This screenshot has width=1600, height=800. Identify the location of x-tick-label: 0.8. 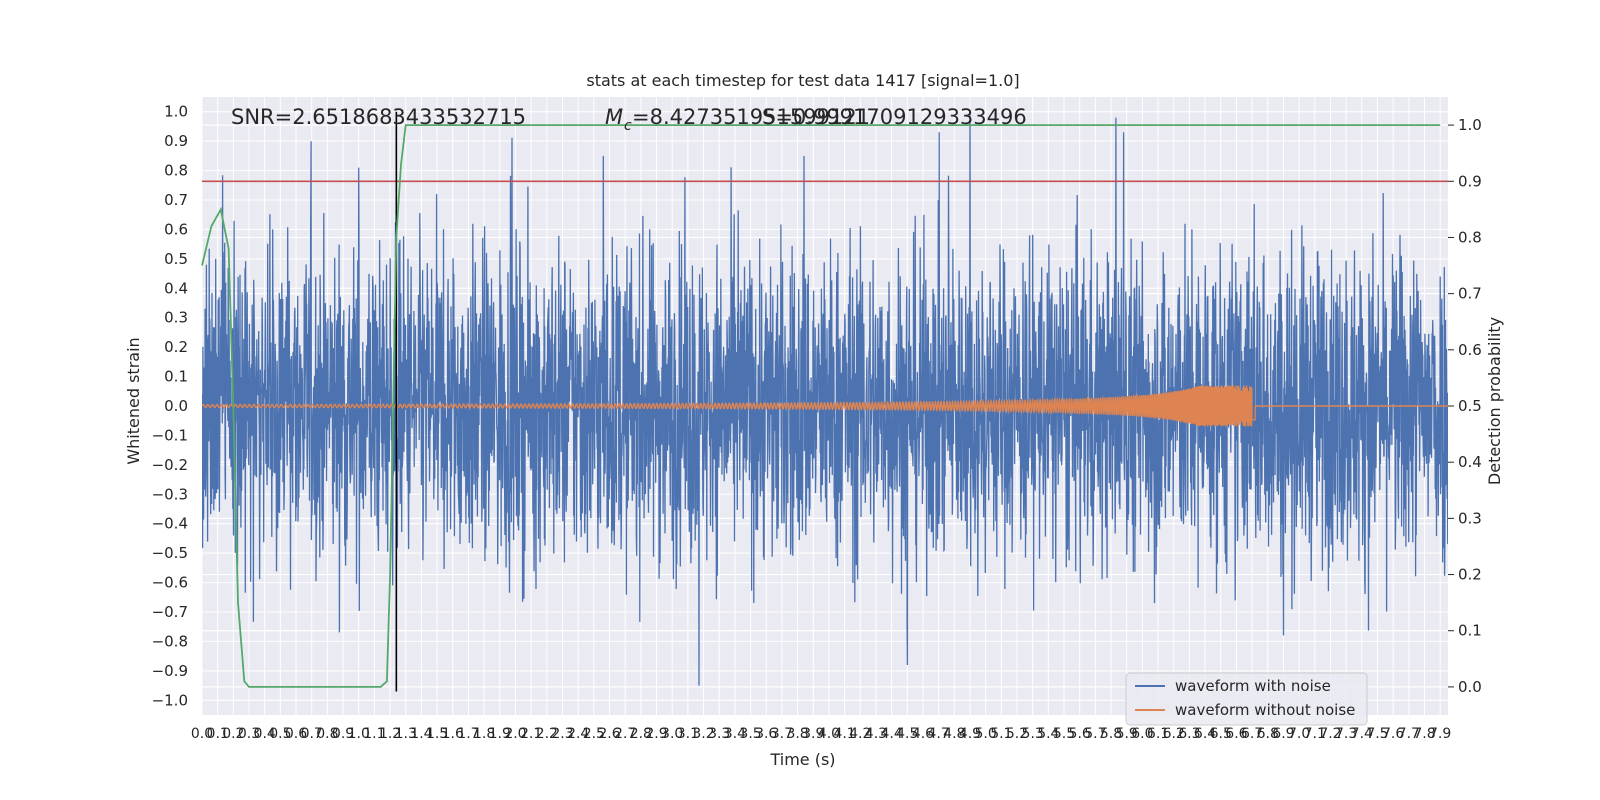
(327, 734).